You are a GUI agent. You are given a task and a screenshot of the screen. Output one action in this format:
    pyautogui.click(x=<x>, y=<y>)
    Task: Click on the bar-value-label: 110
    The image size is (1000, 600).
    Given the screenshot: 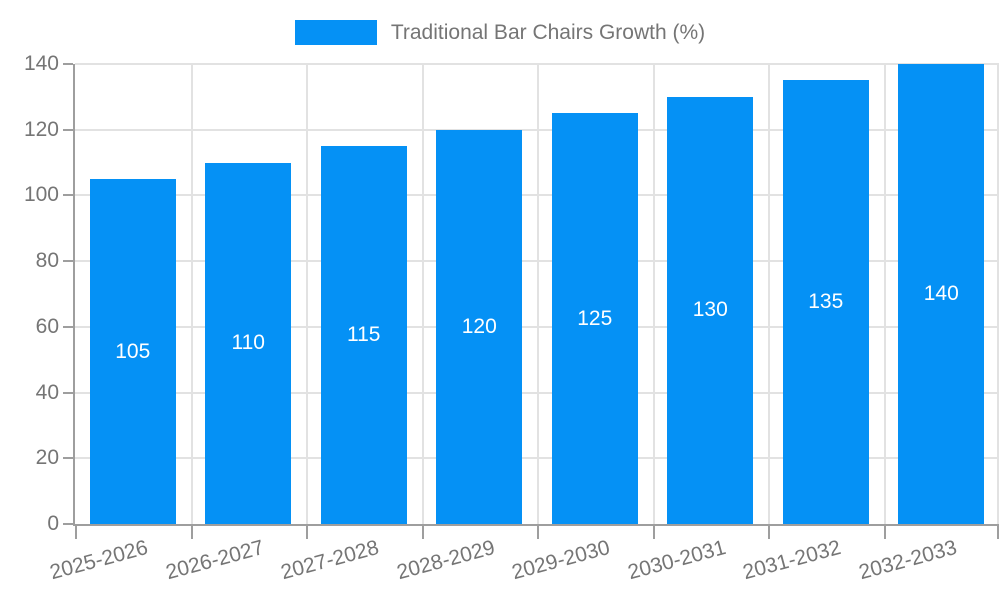 What is the action you would take?
    pyautogui.click(x=248, y=343)
    